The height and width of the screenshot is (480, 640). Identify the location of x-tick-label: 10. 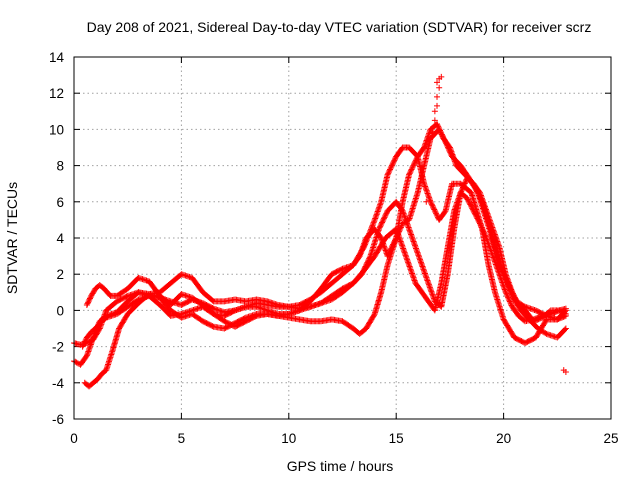
(288, 438).